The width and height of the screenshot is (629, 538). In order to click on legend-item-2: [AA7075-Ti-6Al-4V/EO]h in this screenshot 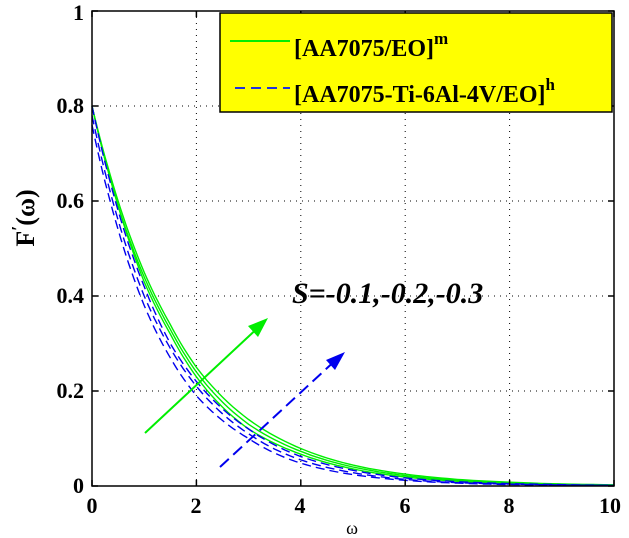, I will do `click(425, 91)`.